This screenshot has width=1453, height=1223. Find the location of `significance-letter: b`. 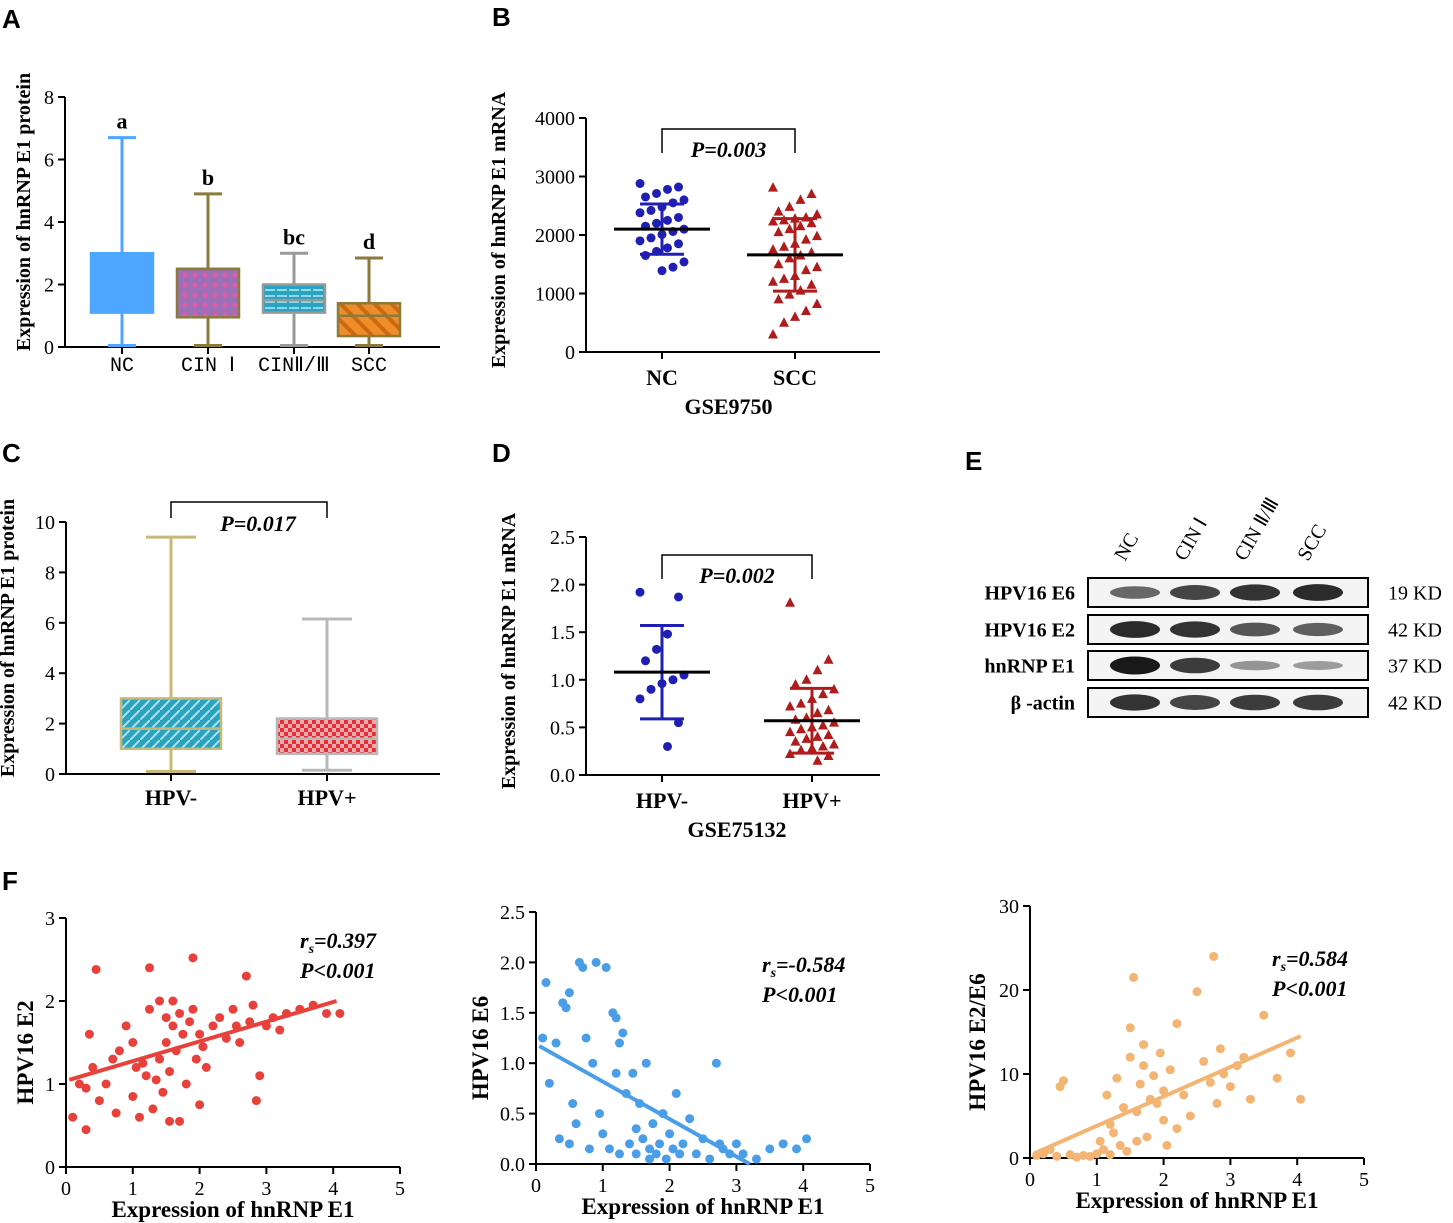

significance-letter: b is located at coordinates (208, 177).